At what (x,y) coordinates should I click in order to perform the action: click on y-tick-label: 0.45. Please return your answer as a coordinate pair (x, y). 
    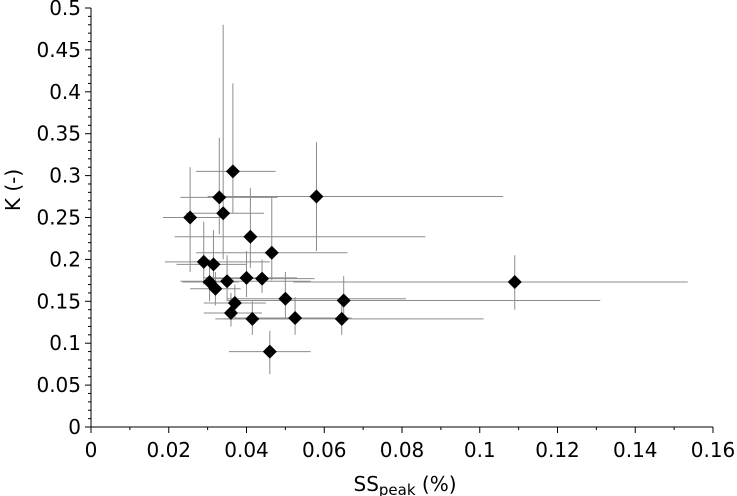
    Looking at the image, I should click on (58, 50).